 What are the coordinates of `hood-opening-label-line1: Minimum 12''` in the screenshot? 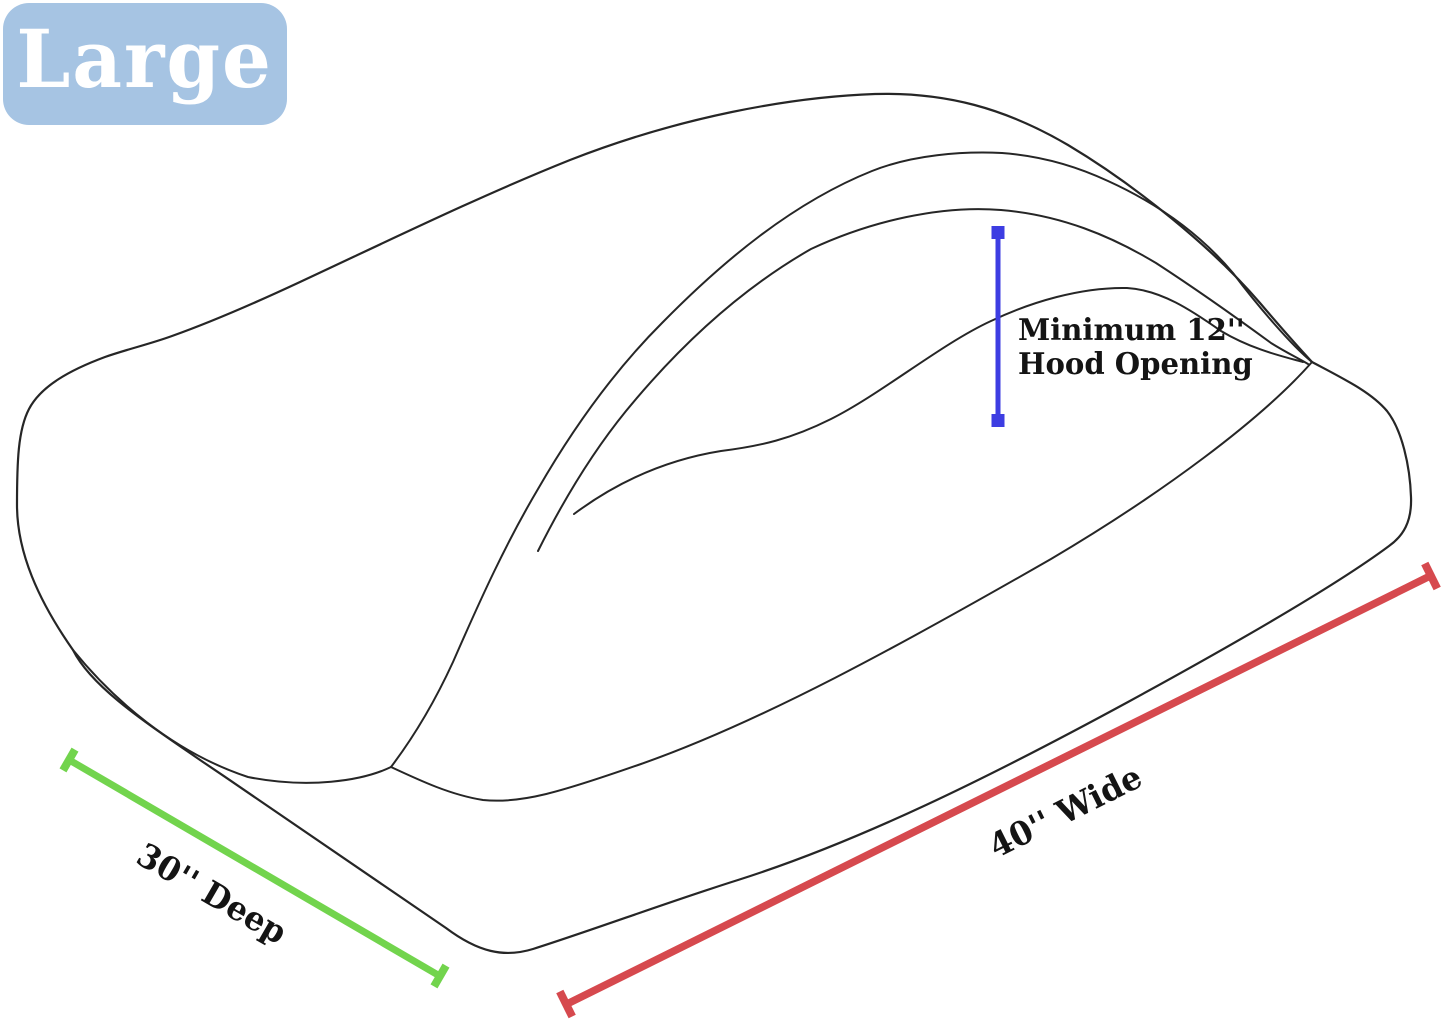 It's located at (1131, 330).